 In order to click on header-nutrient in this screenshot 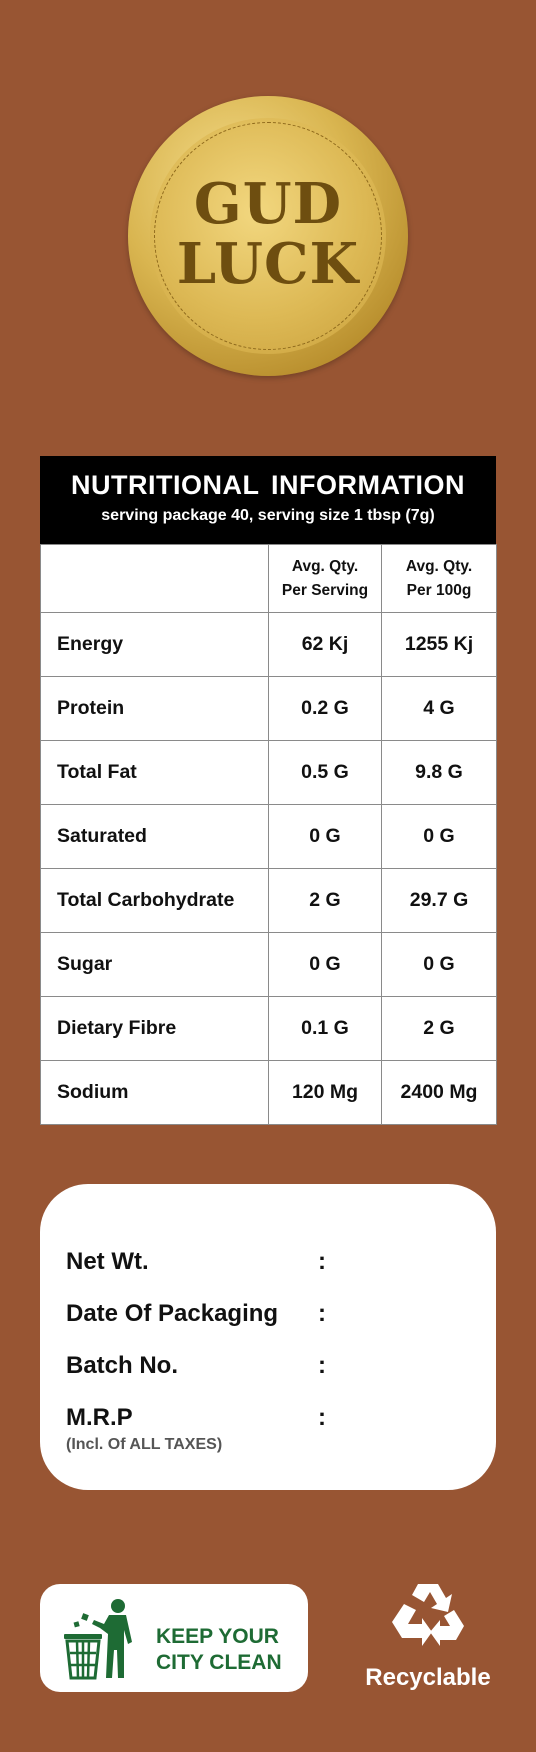, I will do `click(154, 578)`.